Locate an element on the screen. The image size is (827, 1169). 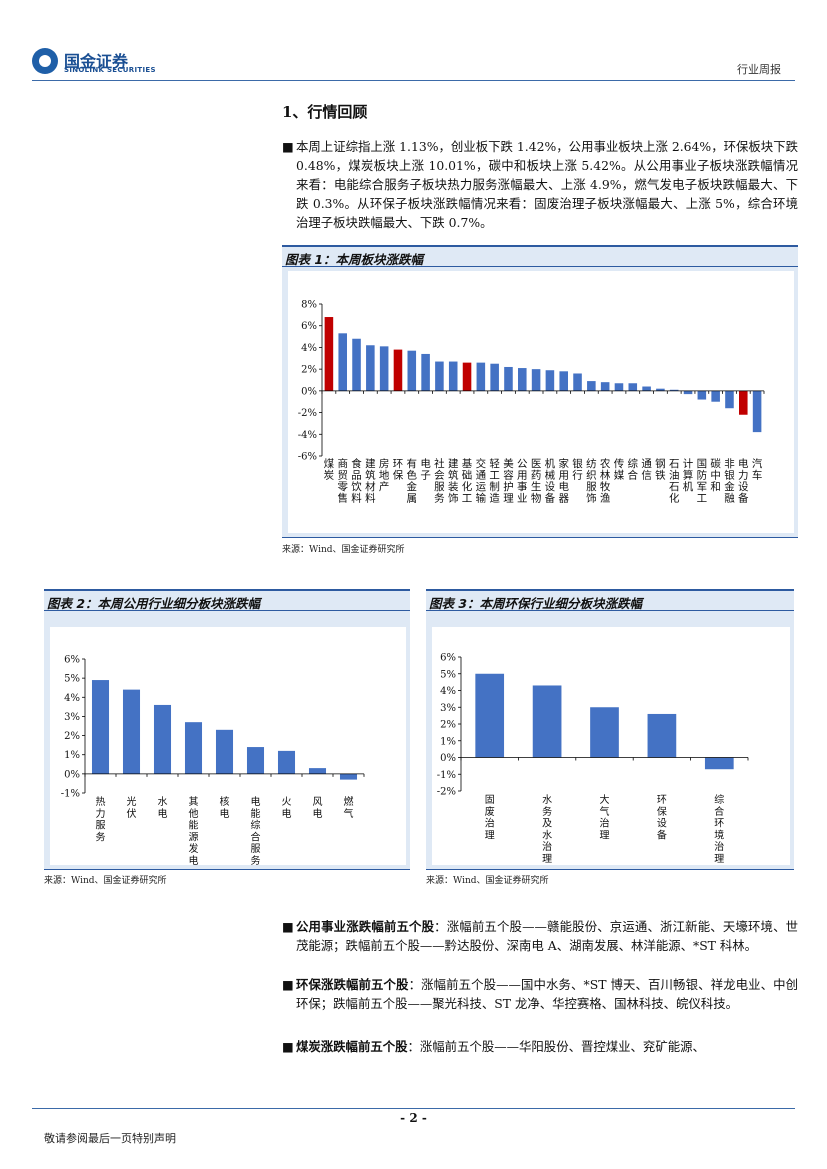
figure-1-source: 来源：Wind、国金证券研究所 is located at coordinates (343, 550).